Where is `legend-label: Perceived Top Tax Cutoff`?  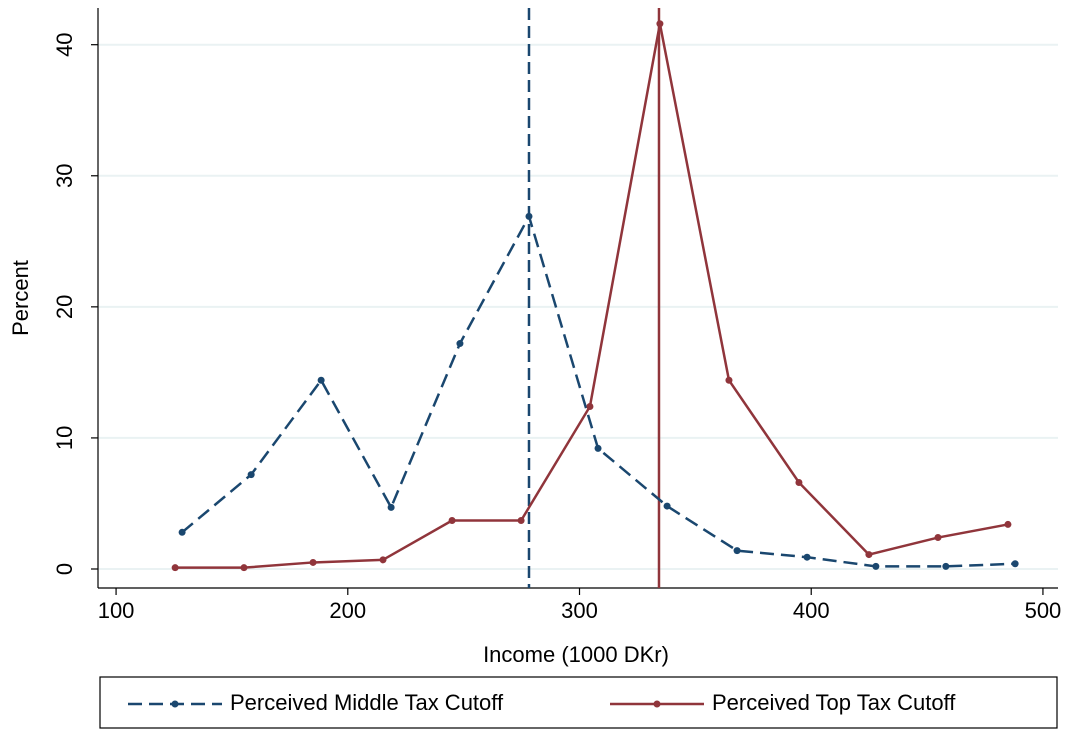
legend-label: Perceived Top Tax Cutoff is located at coordinates (834, 702).